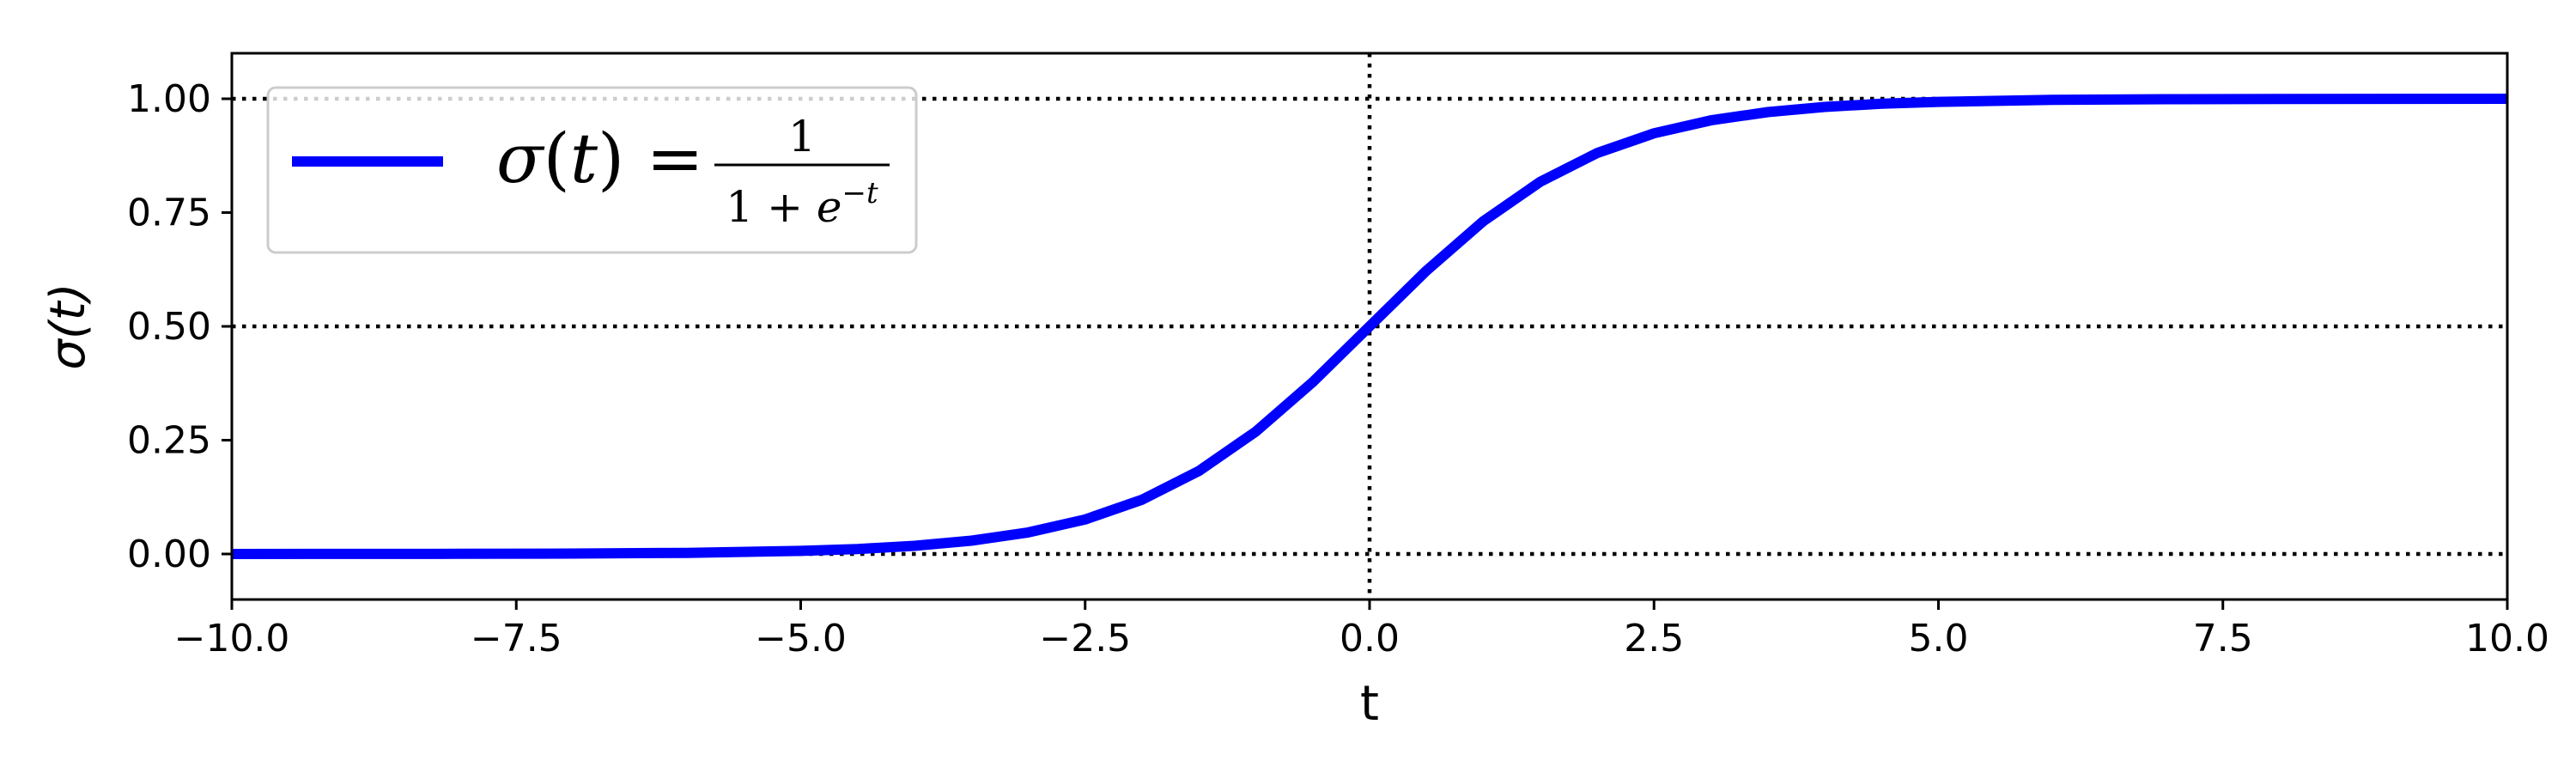 Image resolution: width=2576 pixels, height=773 pixels. I want to click on x-tick-label: −5.0, so click(801, 638).